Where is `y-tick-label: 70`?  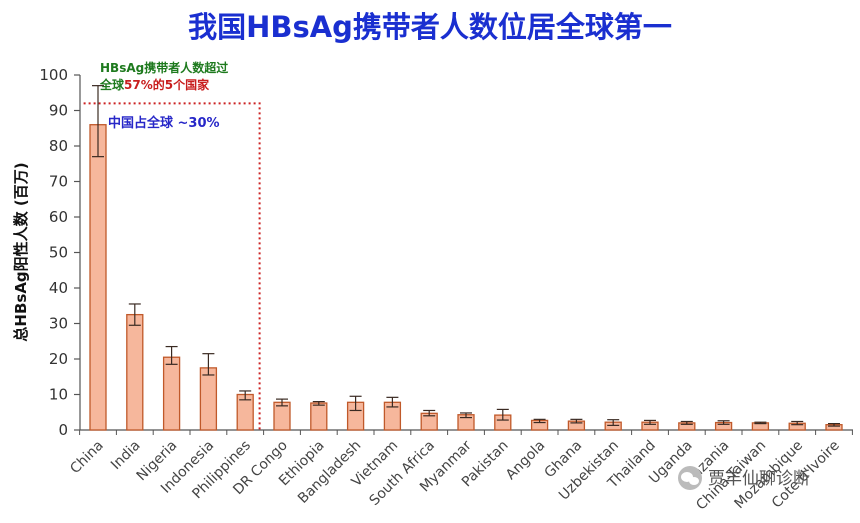 y-tick-label: 70 is located at coordinates (58, 182).